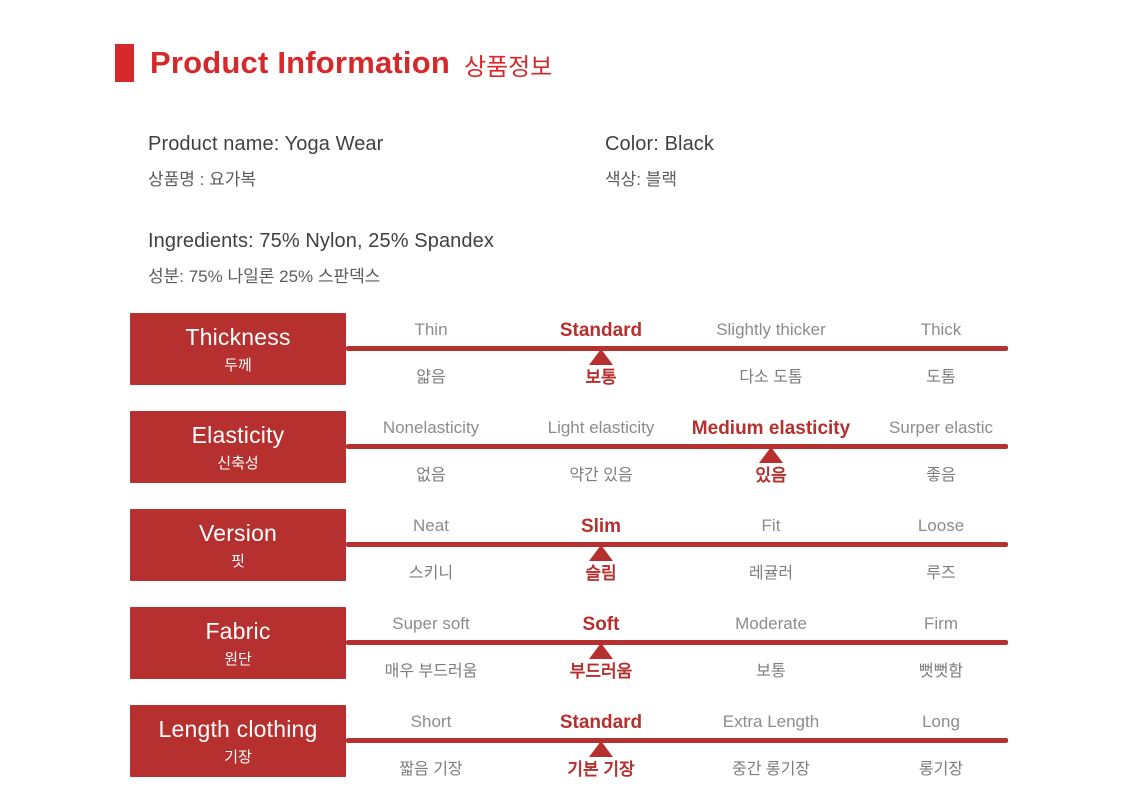  I want to click on attribute-label-box: Thickness 두께, so click(238, 349).